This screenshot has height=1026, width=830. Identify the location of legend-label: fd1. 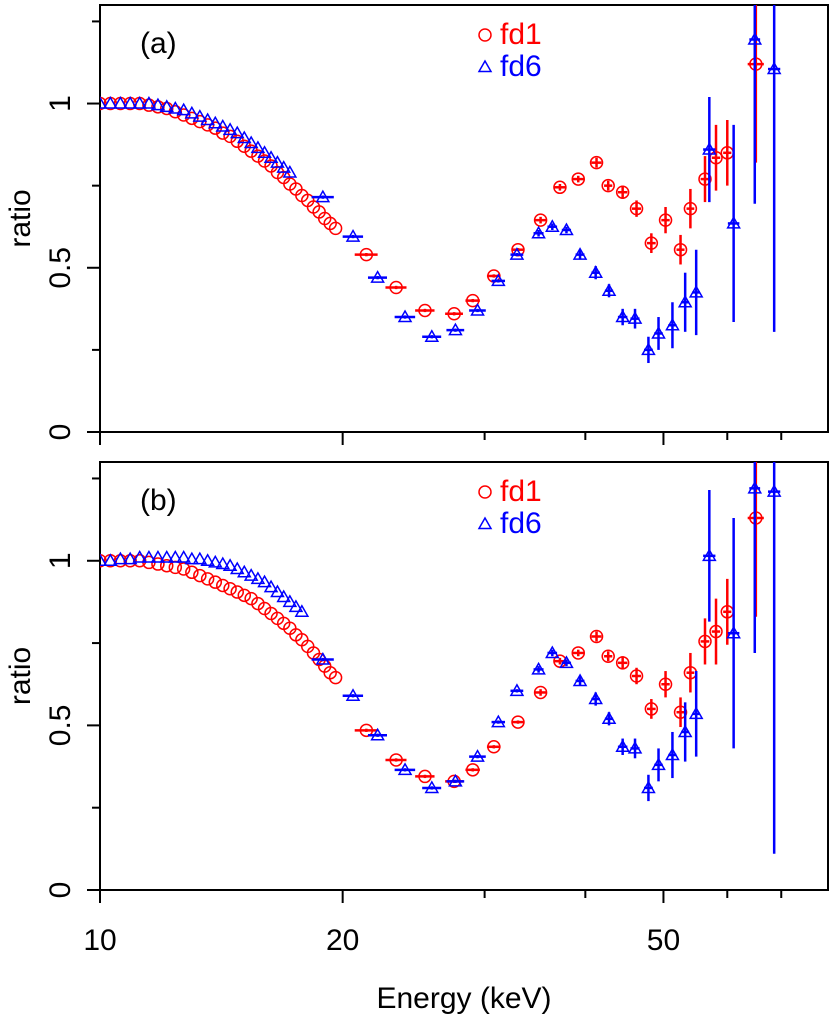
(521, 491).